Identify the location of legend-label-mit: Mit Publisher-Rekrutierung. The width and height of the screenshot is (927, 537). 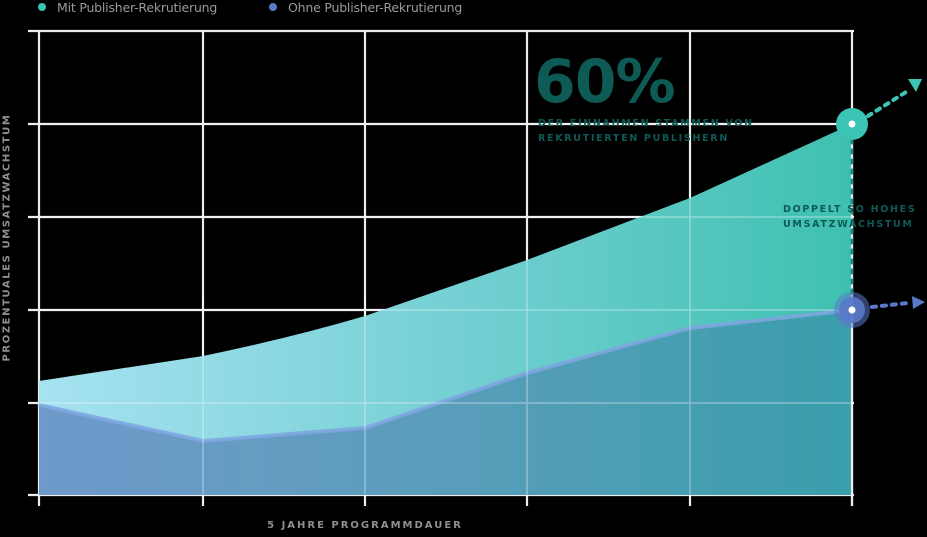
(137, 7).